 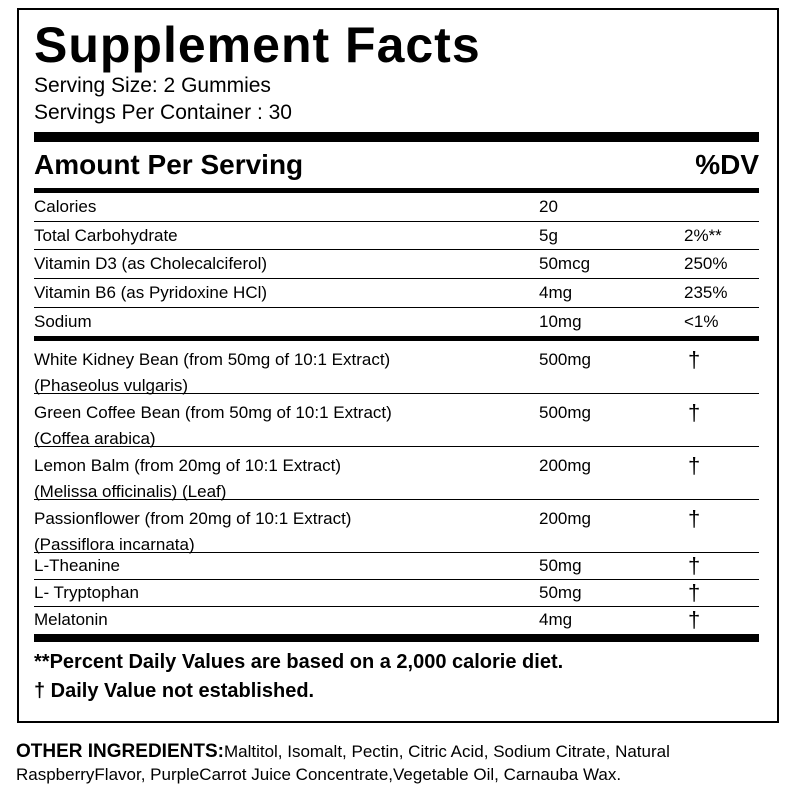 I want to click on servings-per-container: Servings Per Container : 30, so click(x=163, y=112).